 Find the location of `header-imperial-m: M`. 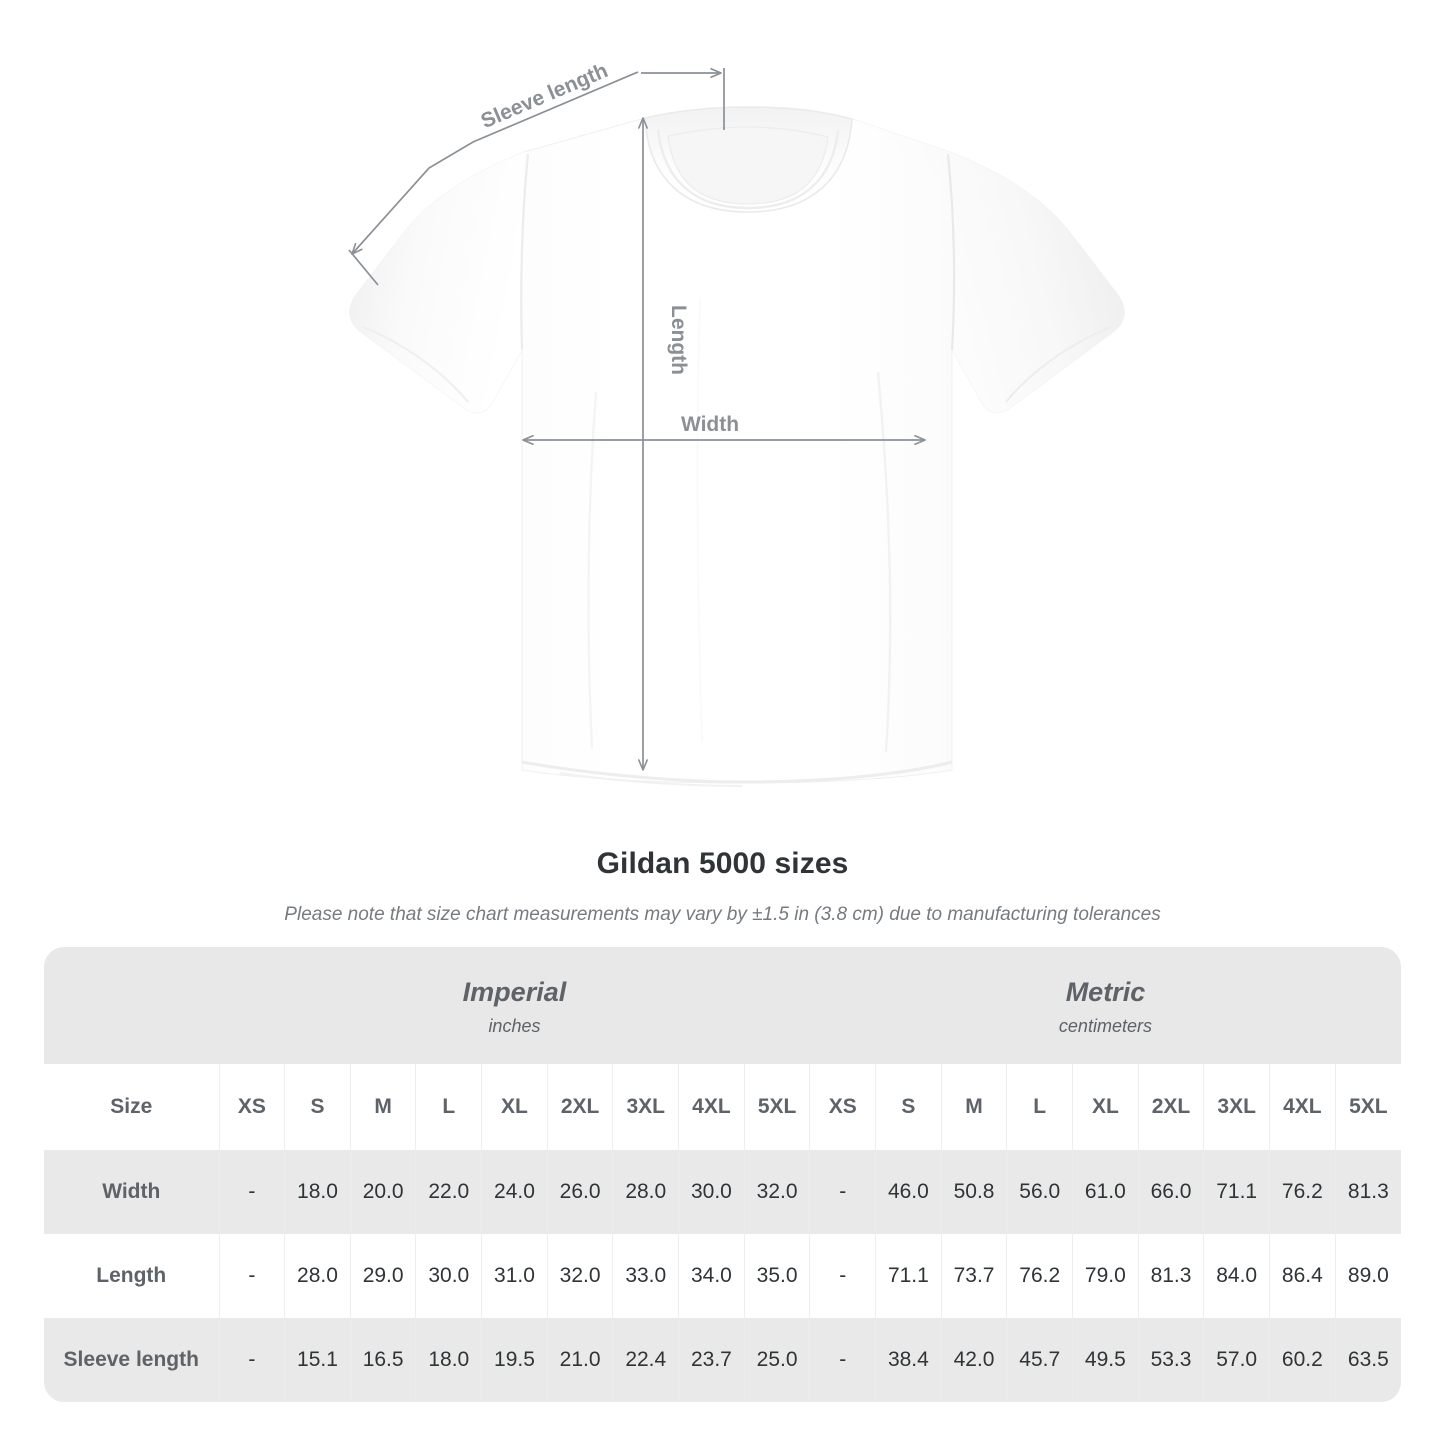

header-imperial-m: M is located at coordinates (382, 1107).